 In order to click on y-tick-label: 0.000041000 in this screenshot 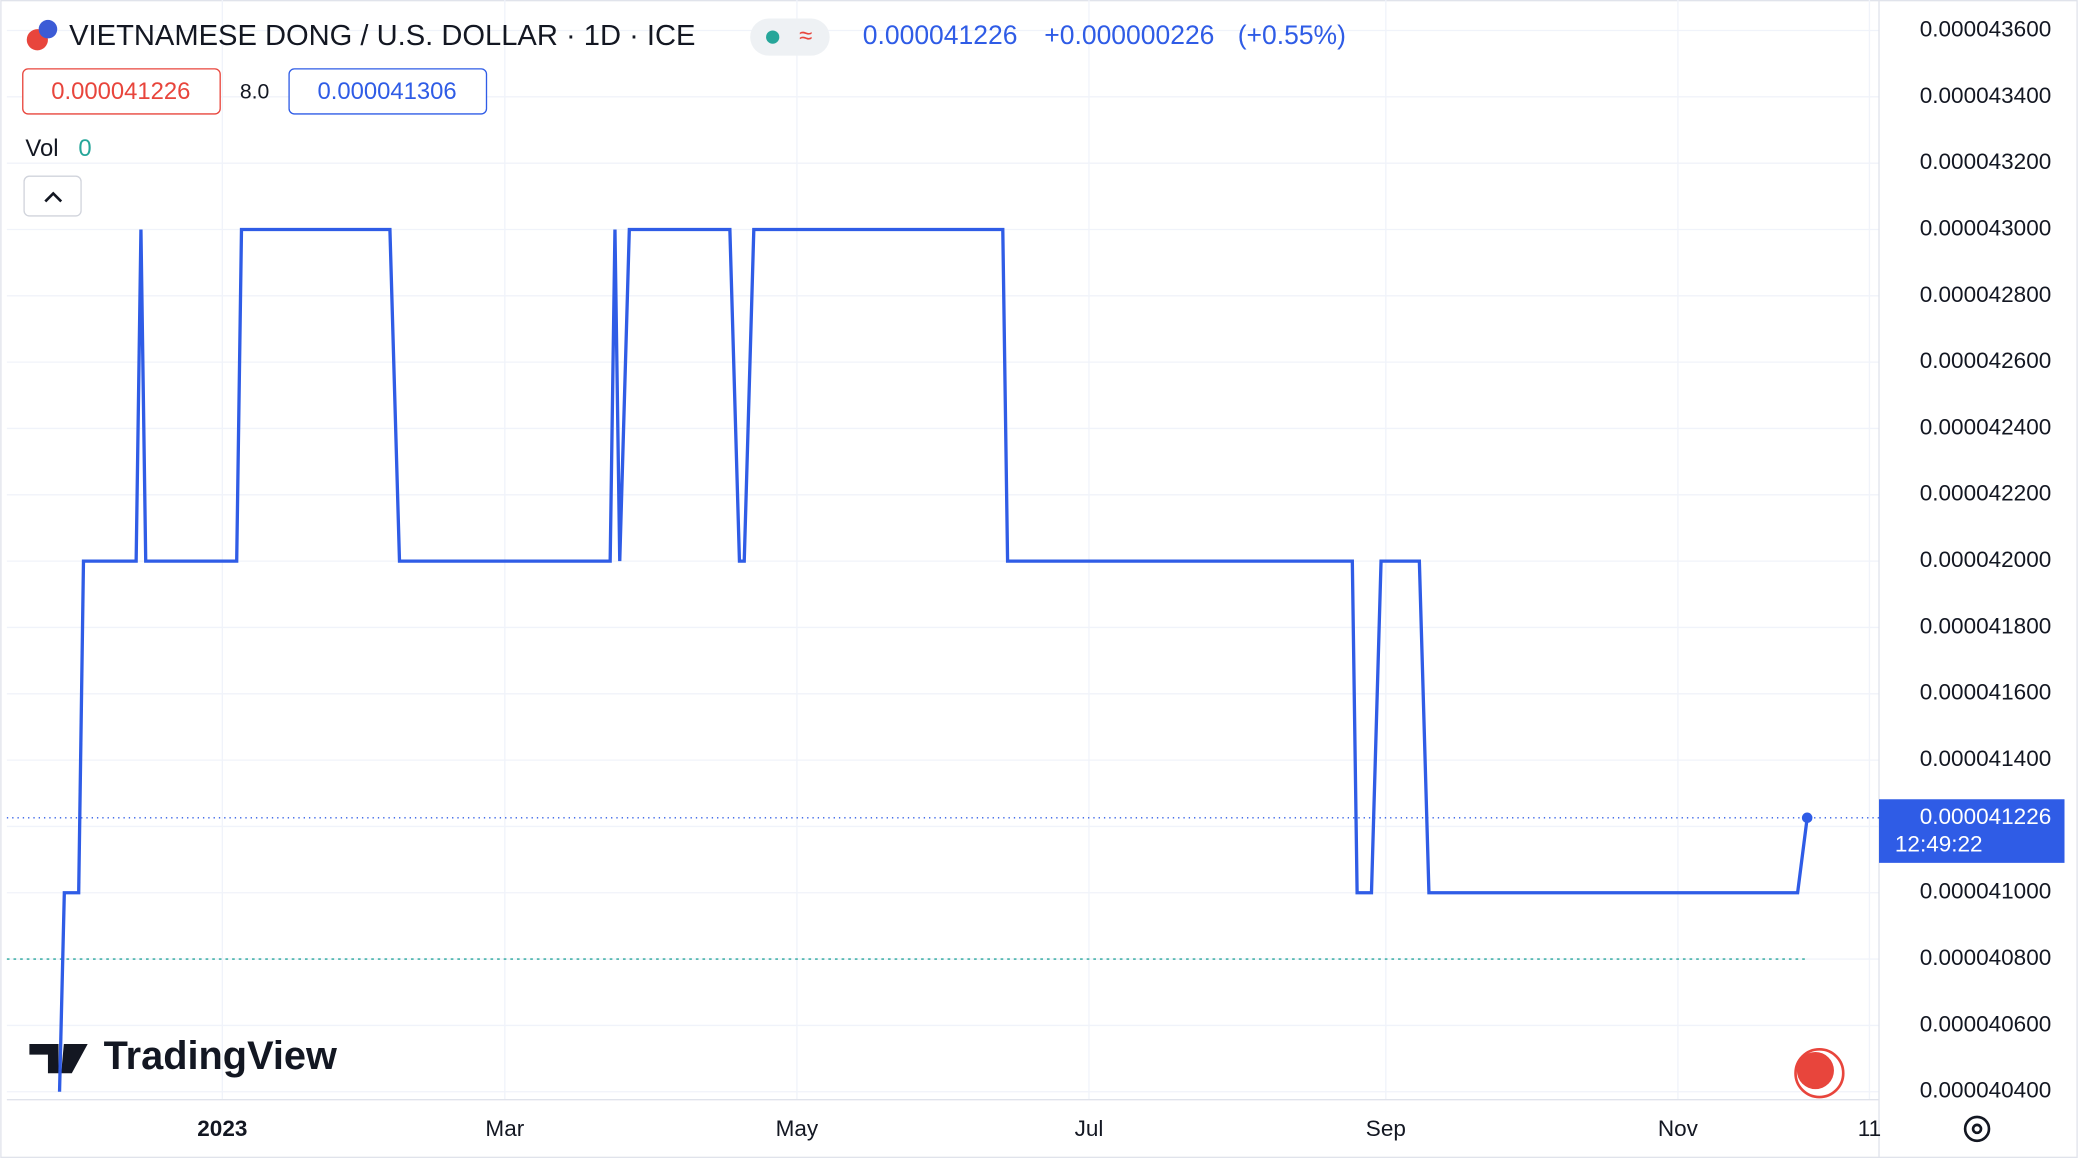, I will do `click(1985, 891)`.